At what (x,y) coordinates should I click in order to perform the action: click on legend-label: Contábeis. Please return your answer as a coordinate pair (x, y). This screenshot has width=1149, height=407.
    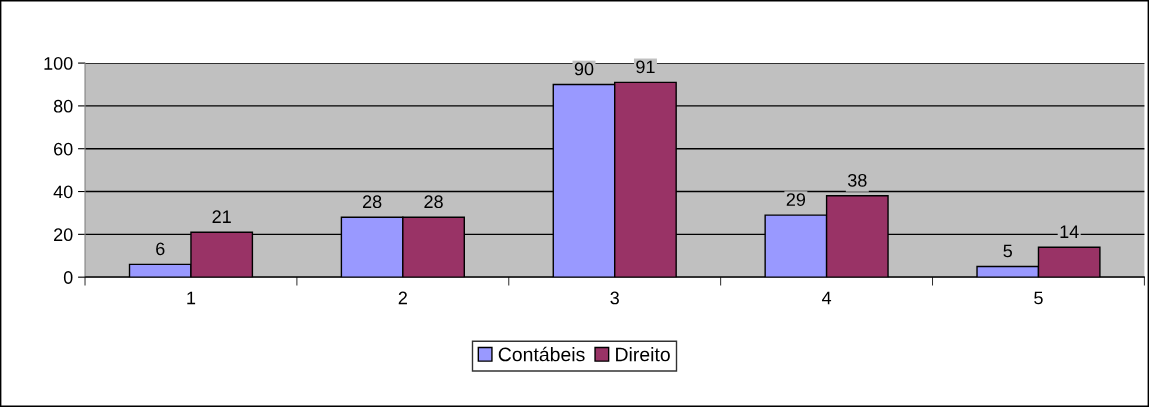
    Looking at the image, I should click on (541, 354).